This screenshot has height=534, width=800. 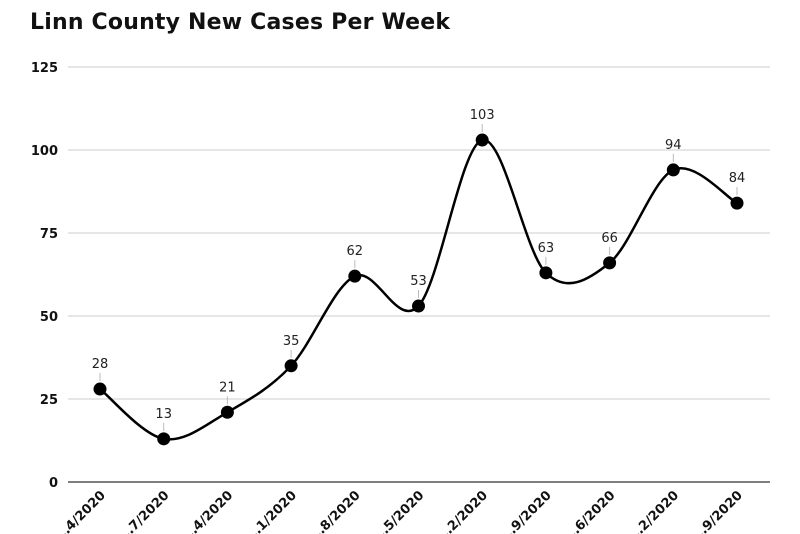 I want to click on y-axis: 0 25 50 75 100 125, so click(x=44, y=276).